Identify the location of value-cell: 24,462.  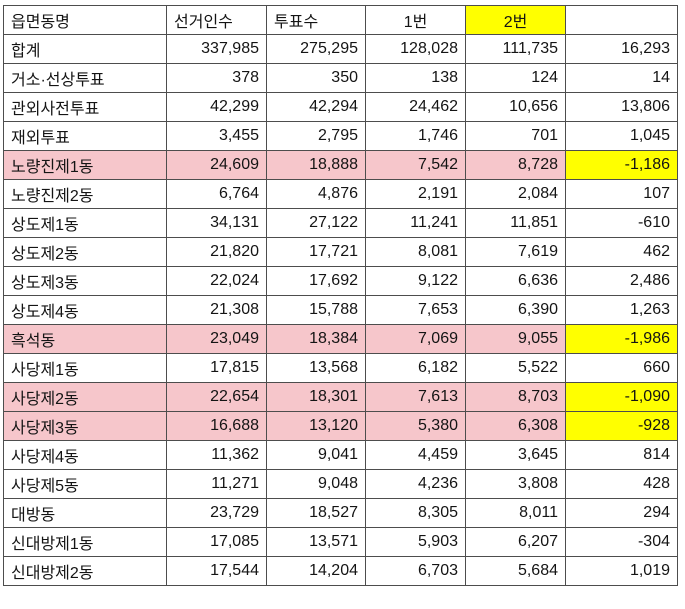
(415, 107).